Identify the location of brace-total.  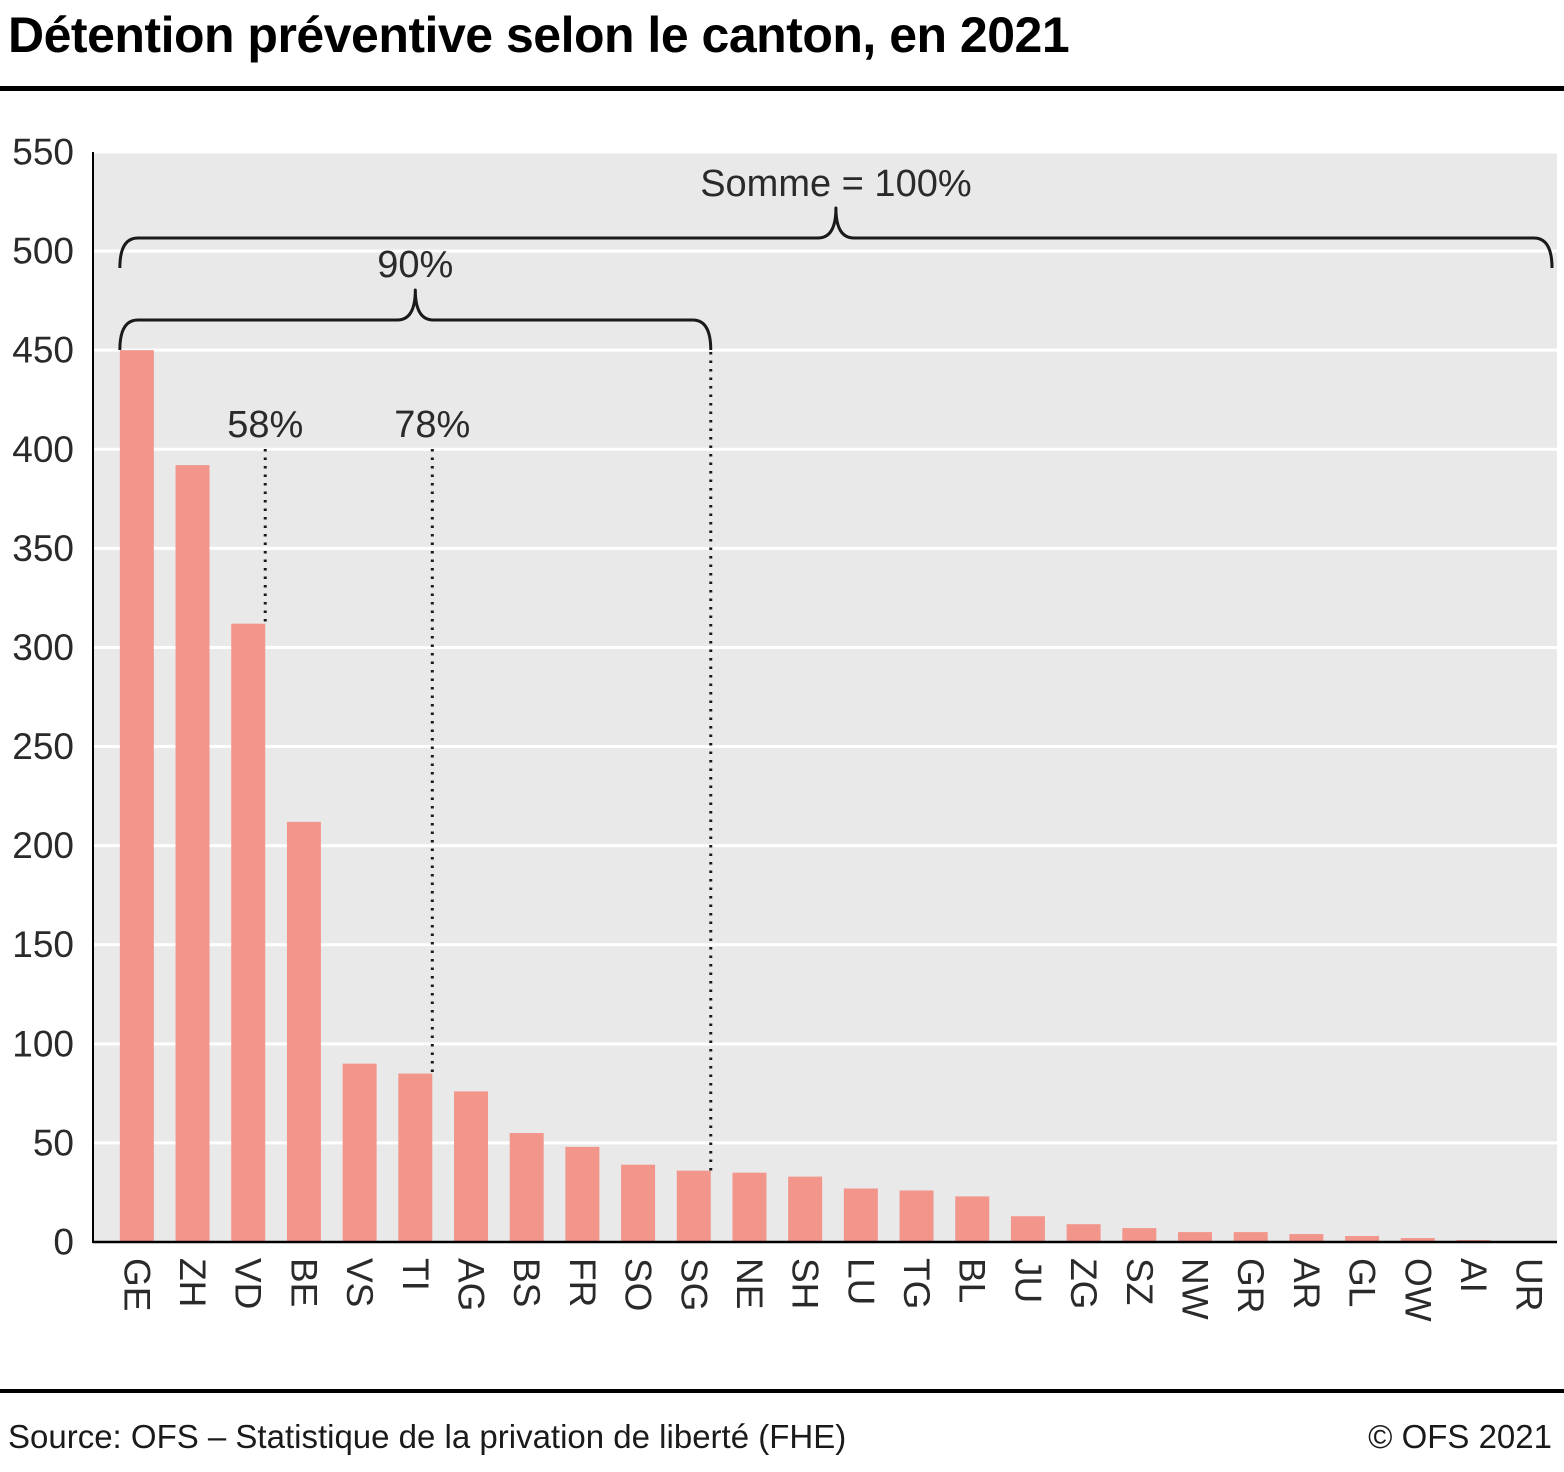
(836, 237).